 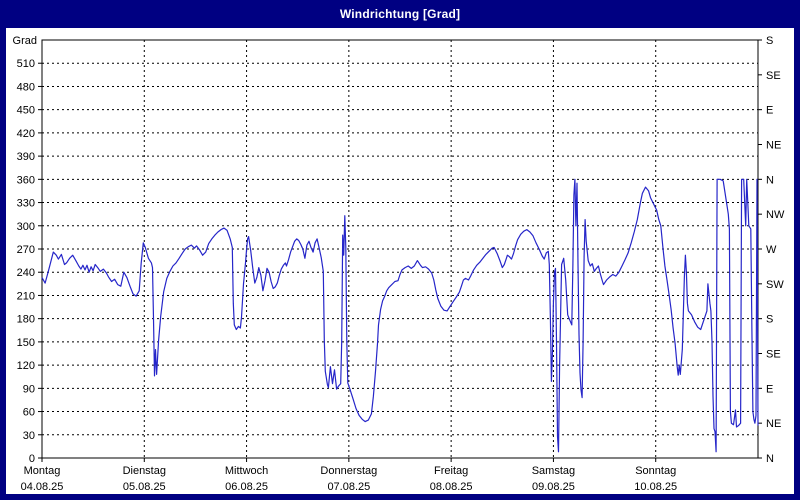 I want to click on window-title: Windrichtung [Grad], so click(x=400, y=14).